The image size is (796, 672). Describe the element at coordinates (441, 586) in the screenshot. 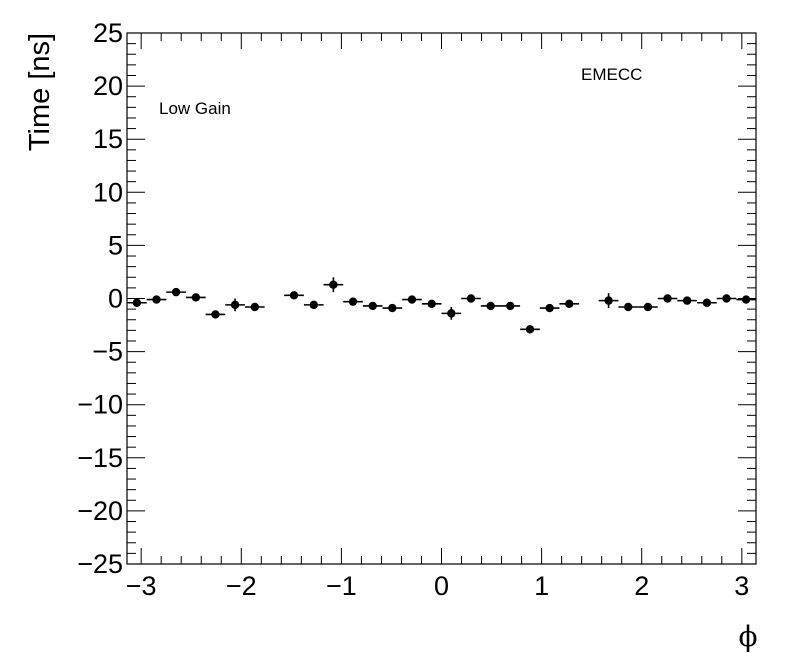

I see `x-tick-label: 0` at that location.